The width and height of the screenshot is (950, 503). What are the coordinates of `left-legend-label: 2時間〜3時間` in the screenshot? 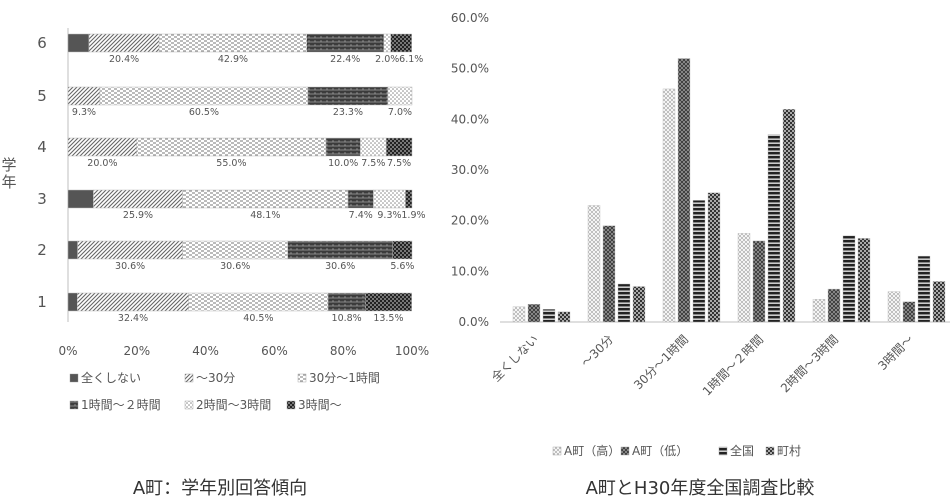 It's located at (233, 405).